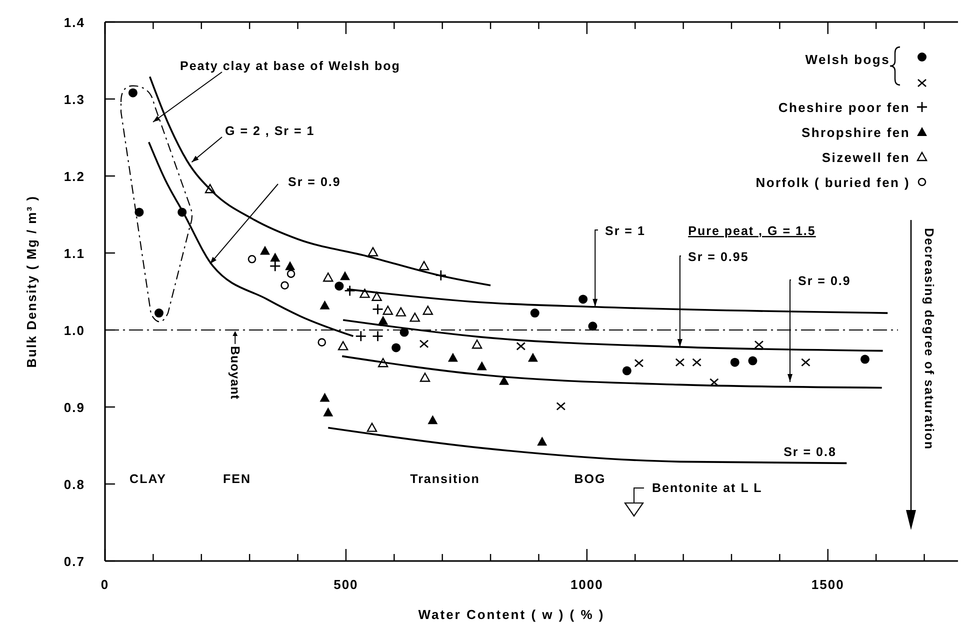 The height and width of the screenshot is (627, 961). Describe the element at coordinates (74, 253) in the screenshot. I see `y-tick-label: 1.1` at that location.